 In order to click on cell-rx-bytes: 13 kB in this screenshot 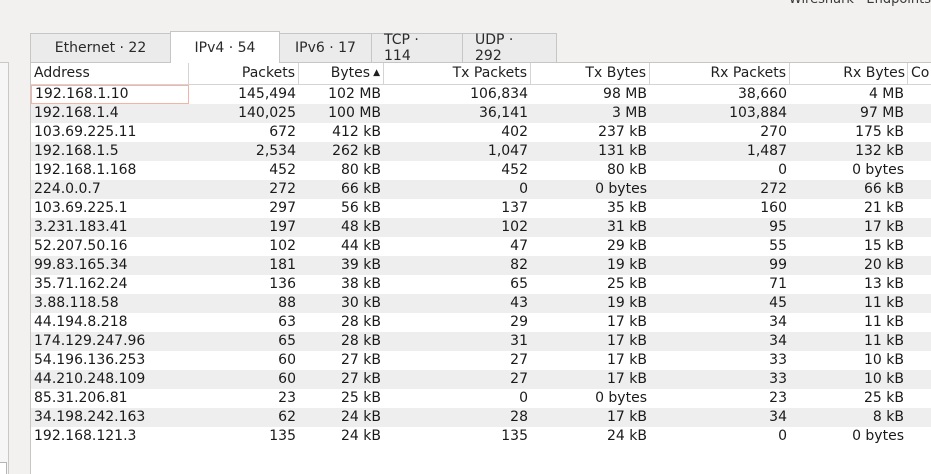, I will do `click(884, 284)`.